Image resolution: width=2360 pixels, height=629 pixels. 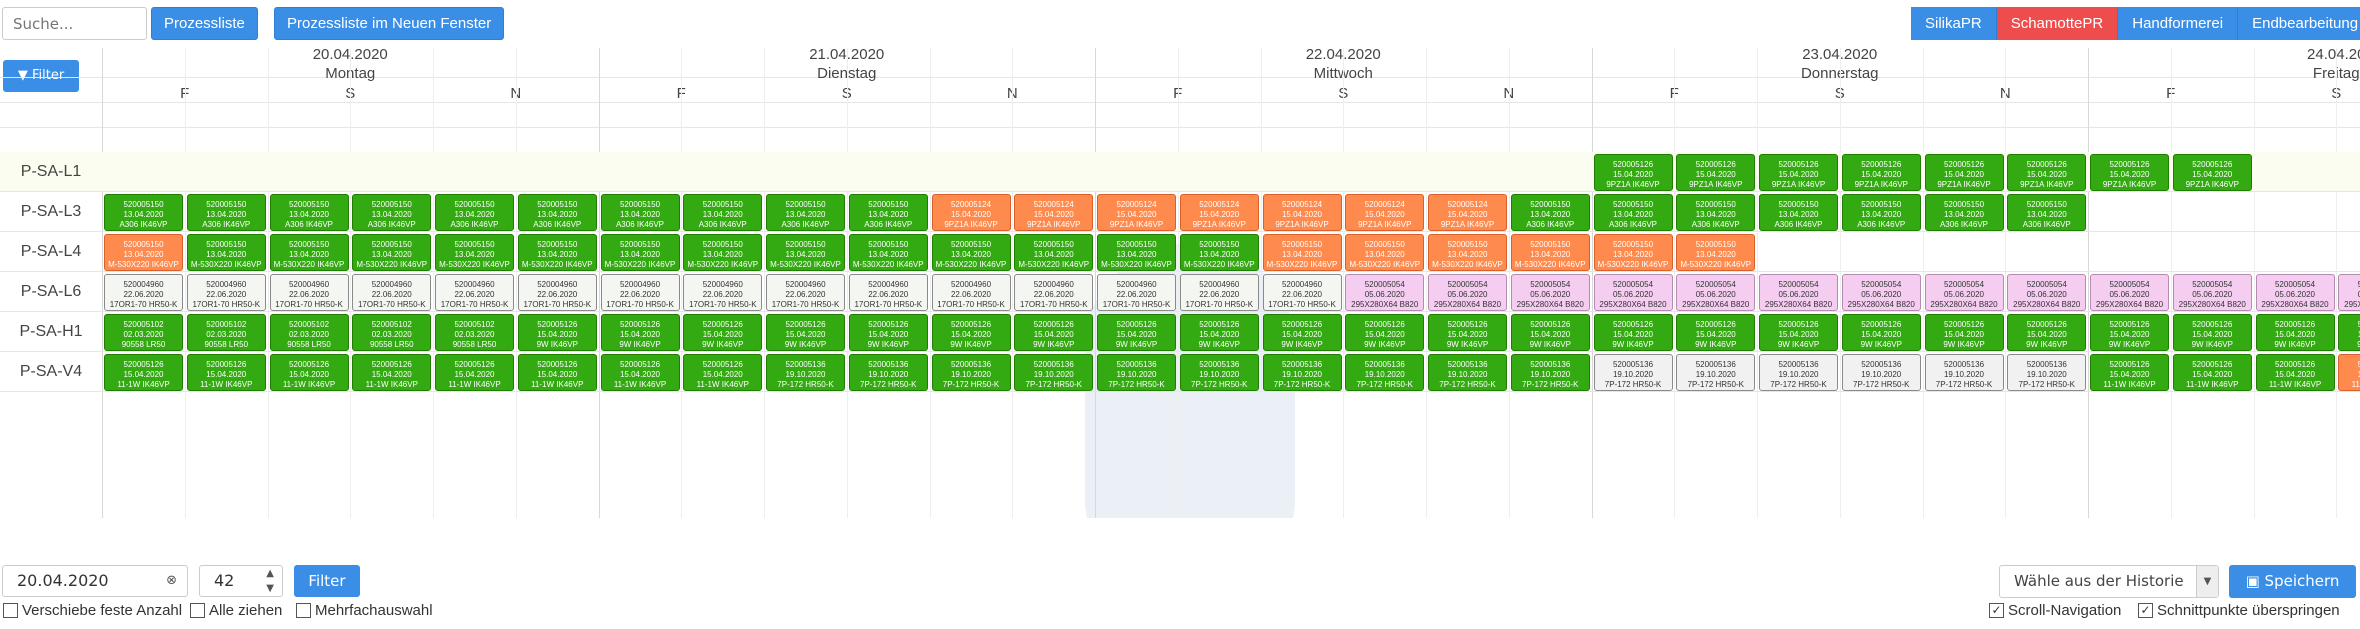 What do you see at coordinates (95, 581) in the screenshot?
I see `date-input: 20.04.2020 ⊗` at bounding box center [95, 581].